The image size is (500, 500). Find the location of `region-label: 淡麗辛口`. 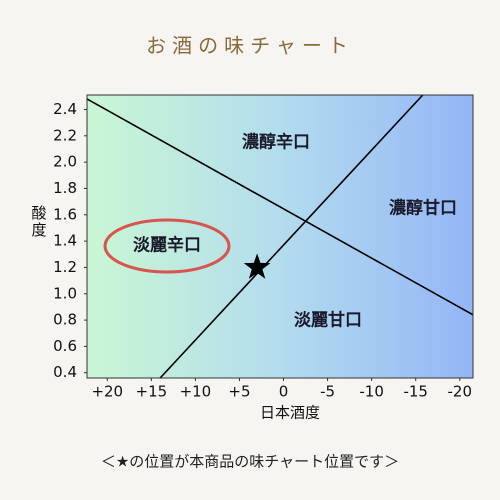

region-label: 淡麗辛口 is located at coordinates (167, 245).